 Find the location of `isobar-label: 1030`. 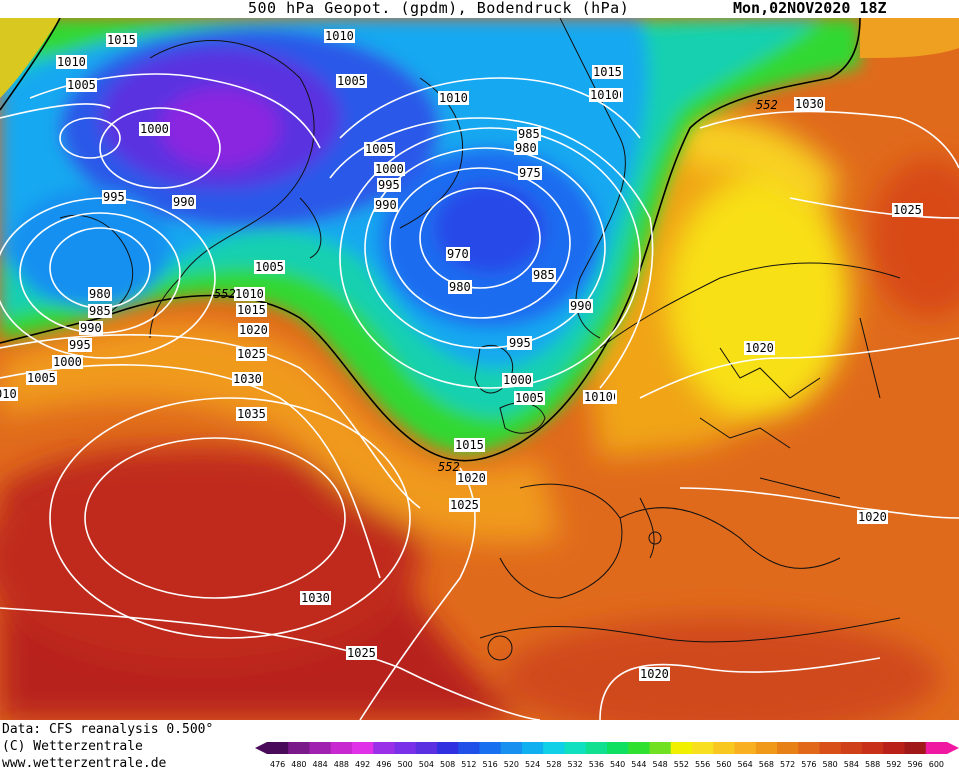

isobar-label: 1030 is located at coordinates (247, 379).